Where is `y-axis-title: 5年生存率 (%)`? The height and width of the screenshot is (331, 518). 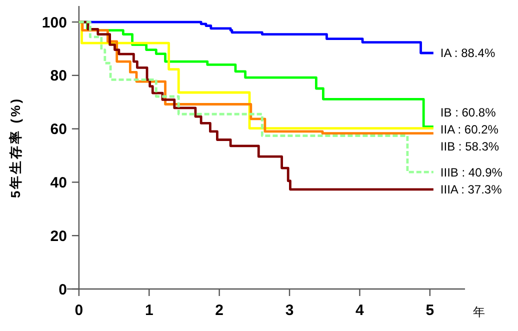
y-axis-title: 5年生存率 (%) is located at coordinates (15, 147).